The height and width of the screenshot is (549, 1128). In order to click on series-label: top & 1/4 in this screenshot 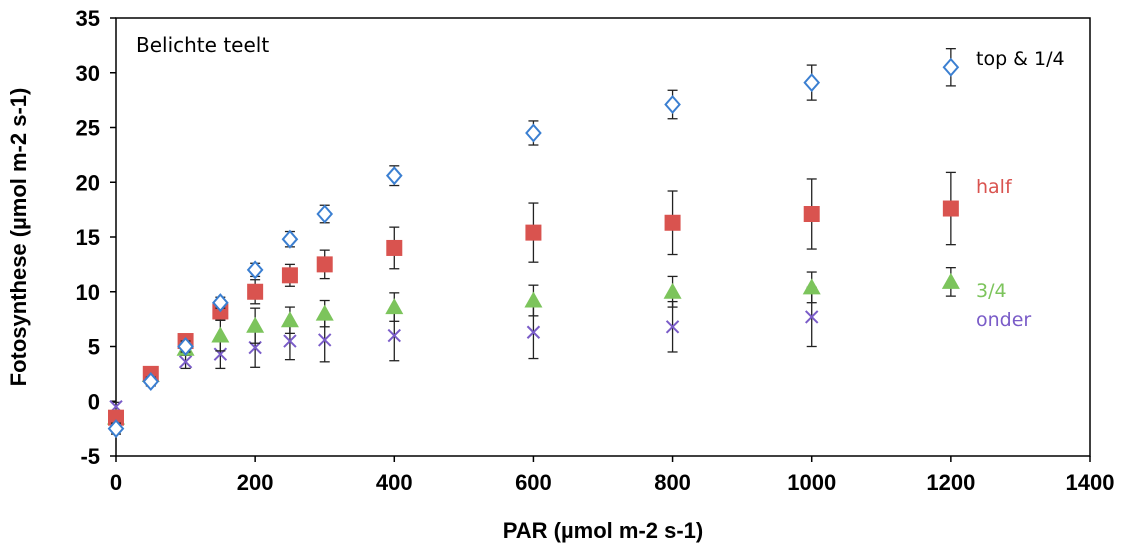, I will do `click(1020, 59)`.